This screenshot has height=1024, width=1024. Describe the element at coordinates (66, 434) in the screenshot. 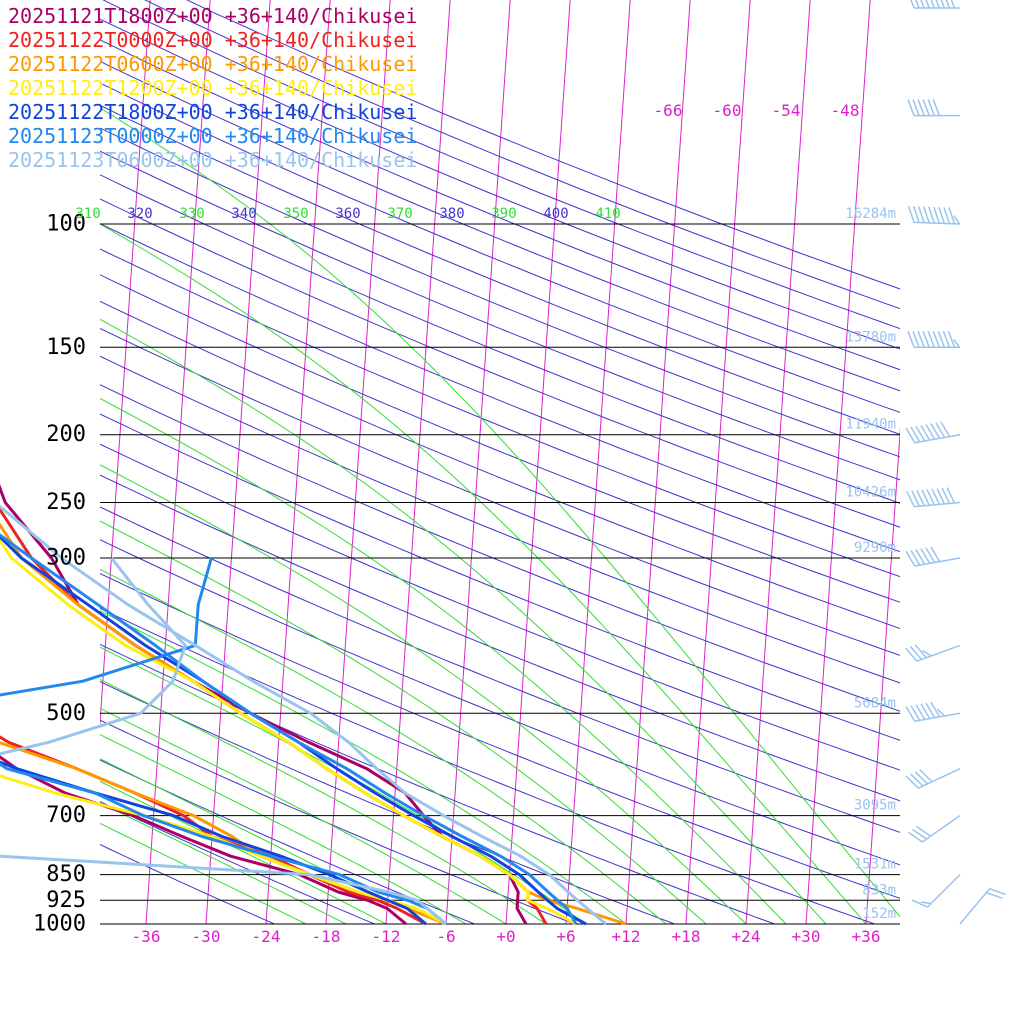

I see `pressure-label: 200` at that location.